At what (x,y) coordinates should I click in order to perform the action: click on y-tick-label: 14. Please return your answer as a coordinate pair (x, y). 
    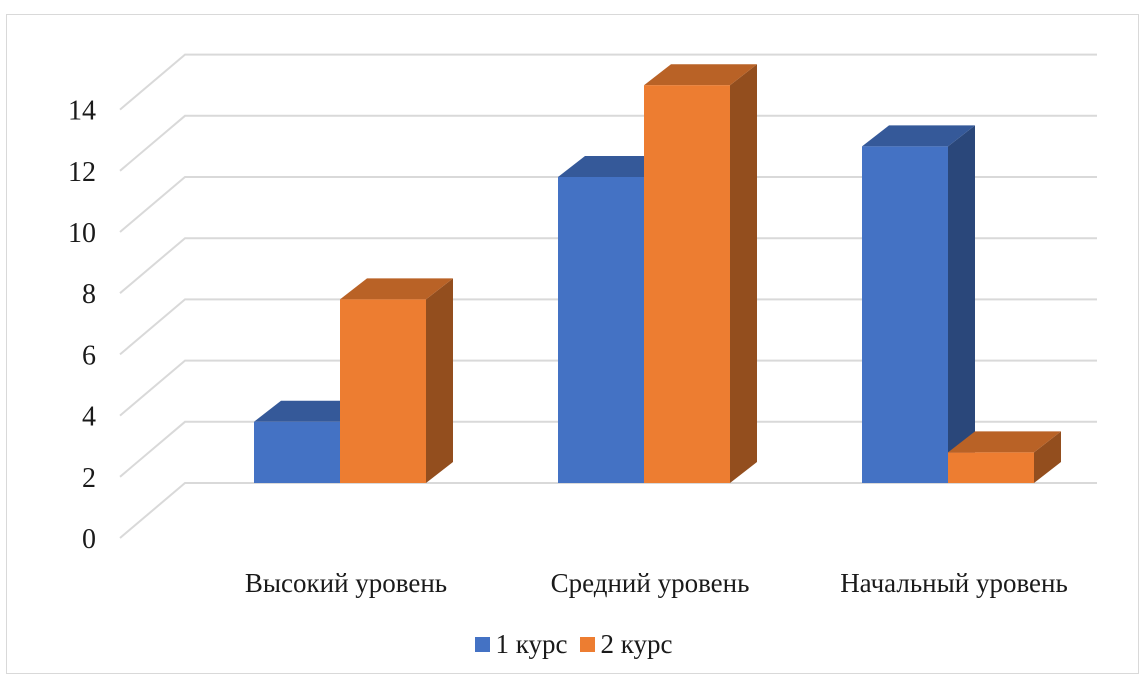
    Looking at the image, I should click on (82, 111).